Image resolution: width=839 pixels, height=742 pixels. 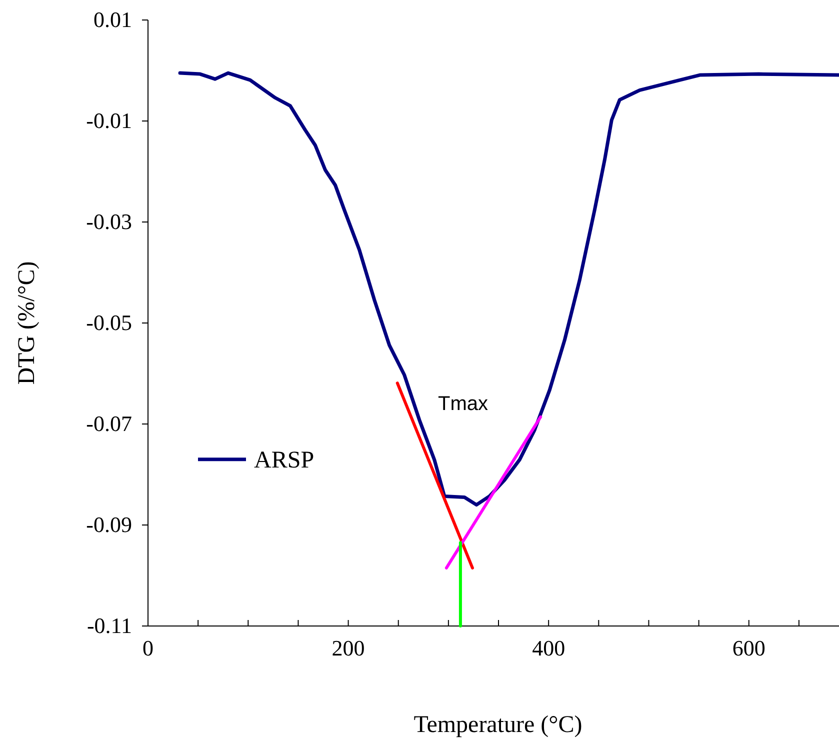 What do you see at coordinates (113, 19) in the screenshot?
I see `y-tick-label: 0.01` at bounding box center [113, 19].